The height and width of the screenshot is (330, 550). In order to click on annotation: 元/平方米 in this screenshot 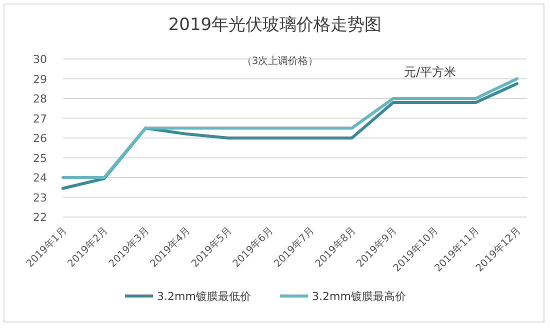, I will do `click(430, 72)`.